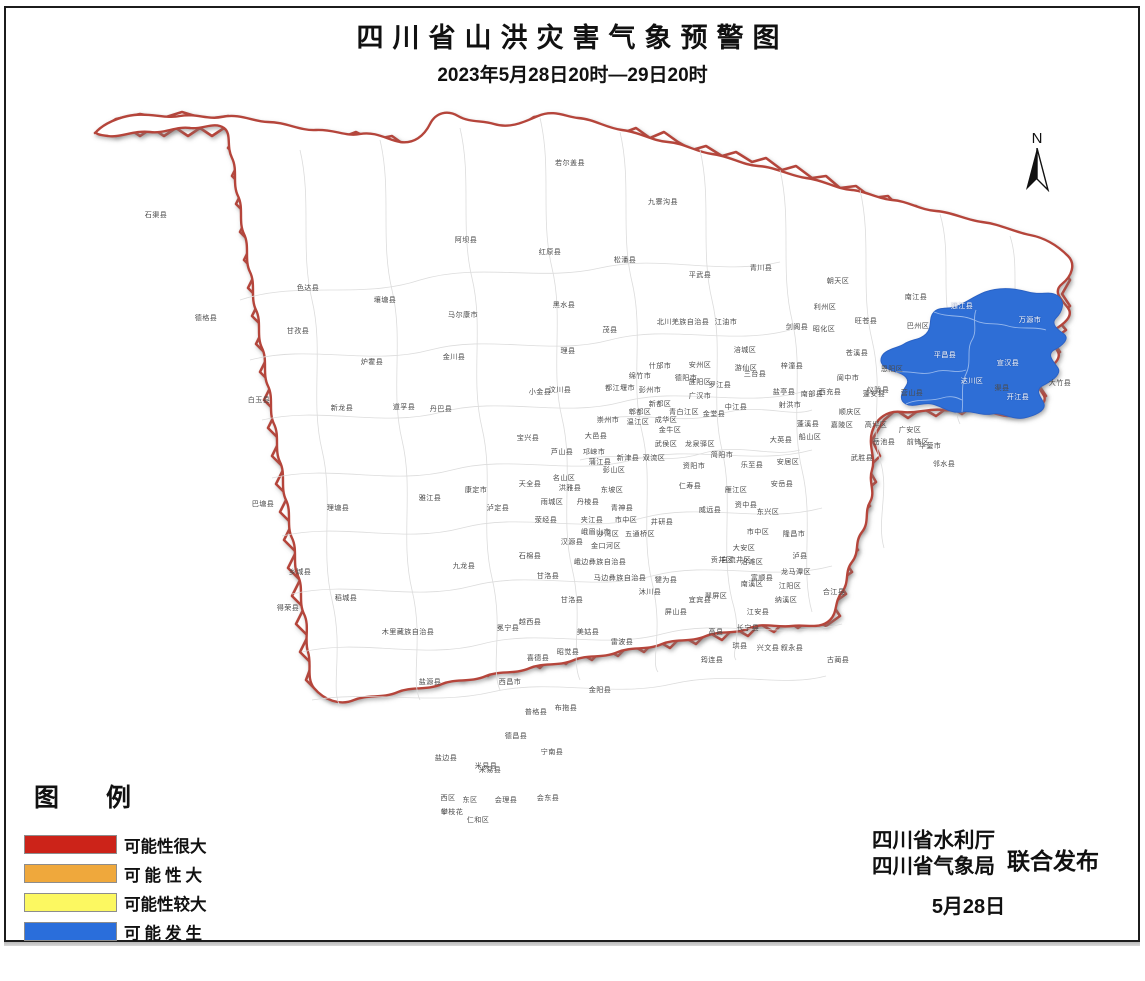 The height and width of the screenshot is (981, 1145). Describe the element at coordinates (165, 904) in the screenshot. I see `legend-label: 可能性较大` at that location.